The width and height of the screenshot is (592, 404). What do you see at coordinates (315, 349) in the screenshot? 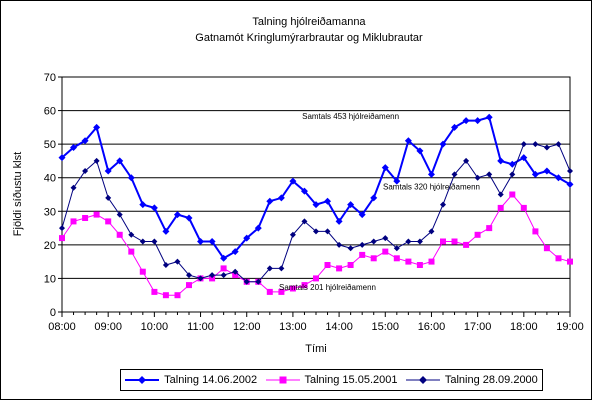
I see `x-axis-label: Tími` at bounding box center [315, 349].